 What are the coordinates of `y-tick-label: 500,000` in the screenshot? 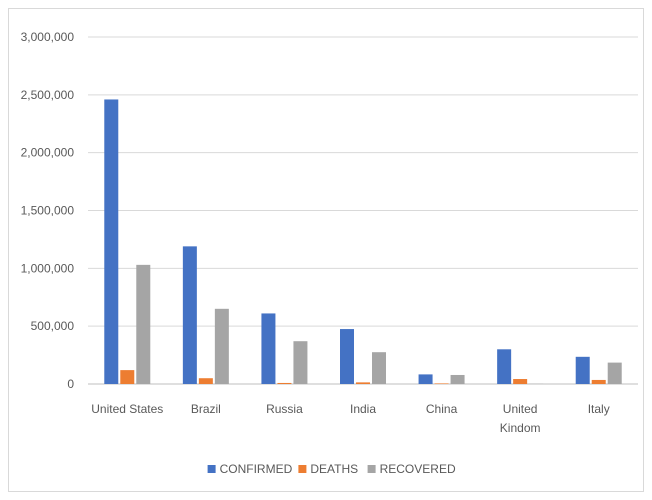 It's located at (53, 326).